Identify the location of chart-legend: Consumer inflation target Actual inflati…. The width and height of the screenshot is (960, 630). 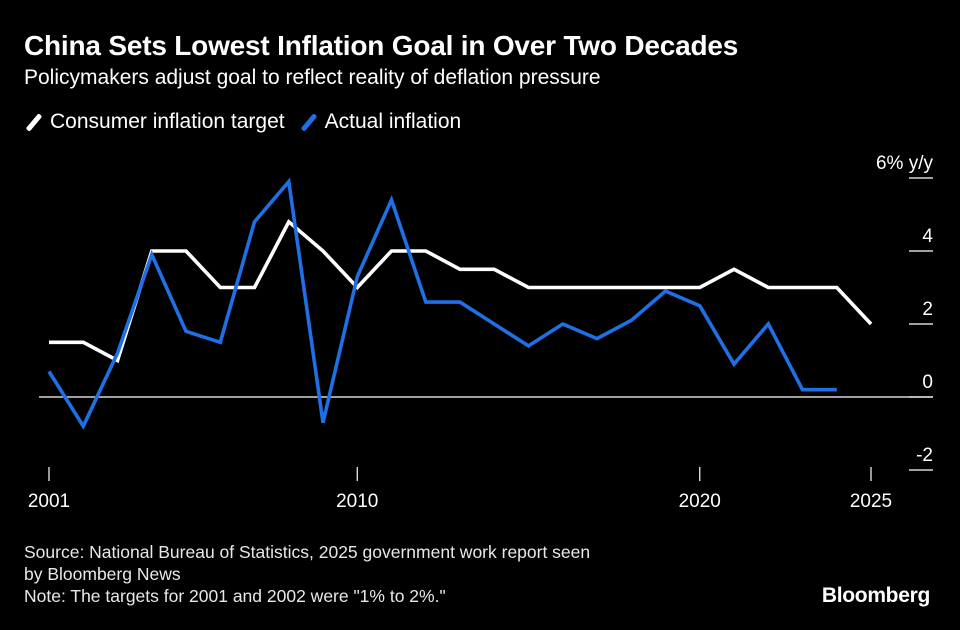
(249, 122).